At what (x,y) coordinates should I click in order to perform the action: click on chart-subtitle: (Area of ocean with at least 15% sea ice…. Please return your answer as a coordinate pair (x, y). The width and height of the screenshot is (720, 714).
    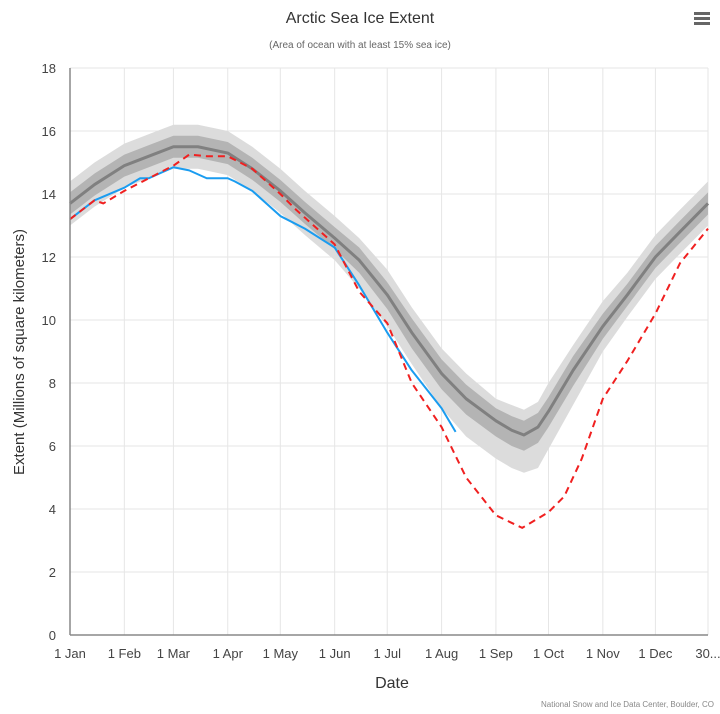
    Looking at the image, I should click on (360, 45).